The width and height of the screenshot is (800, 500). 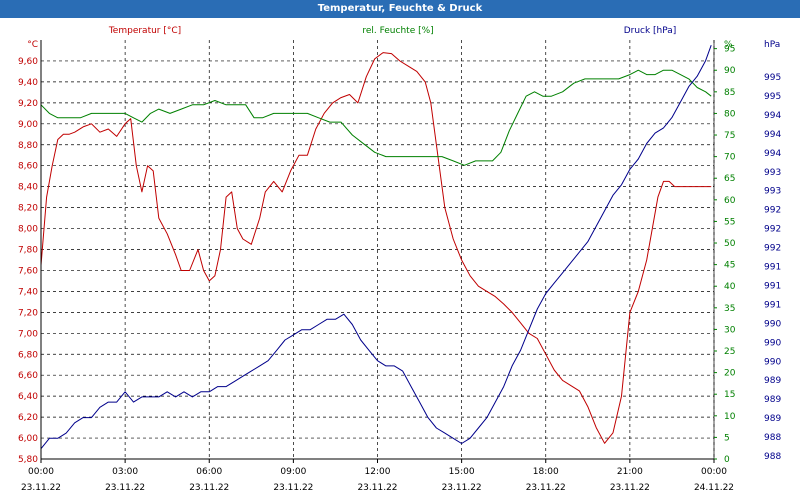 What do you see at coordinates (28, 62) in the screenshot?
I see `temperature-tick-label: 9,60` at bounding box center [28, 62].